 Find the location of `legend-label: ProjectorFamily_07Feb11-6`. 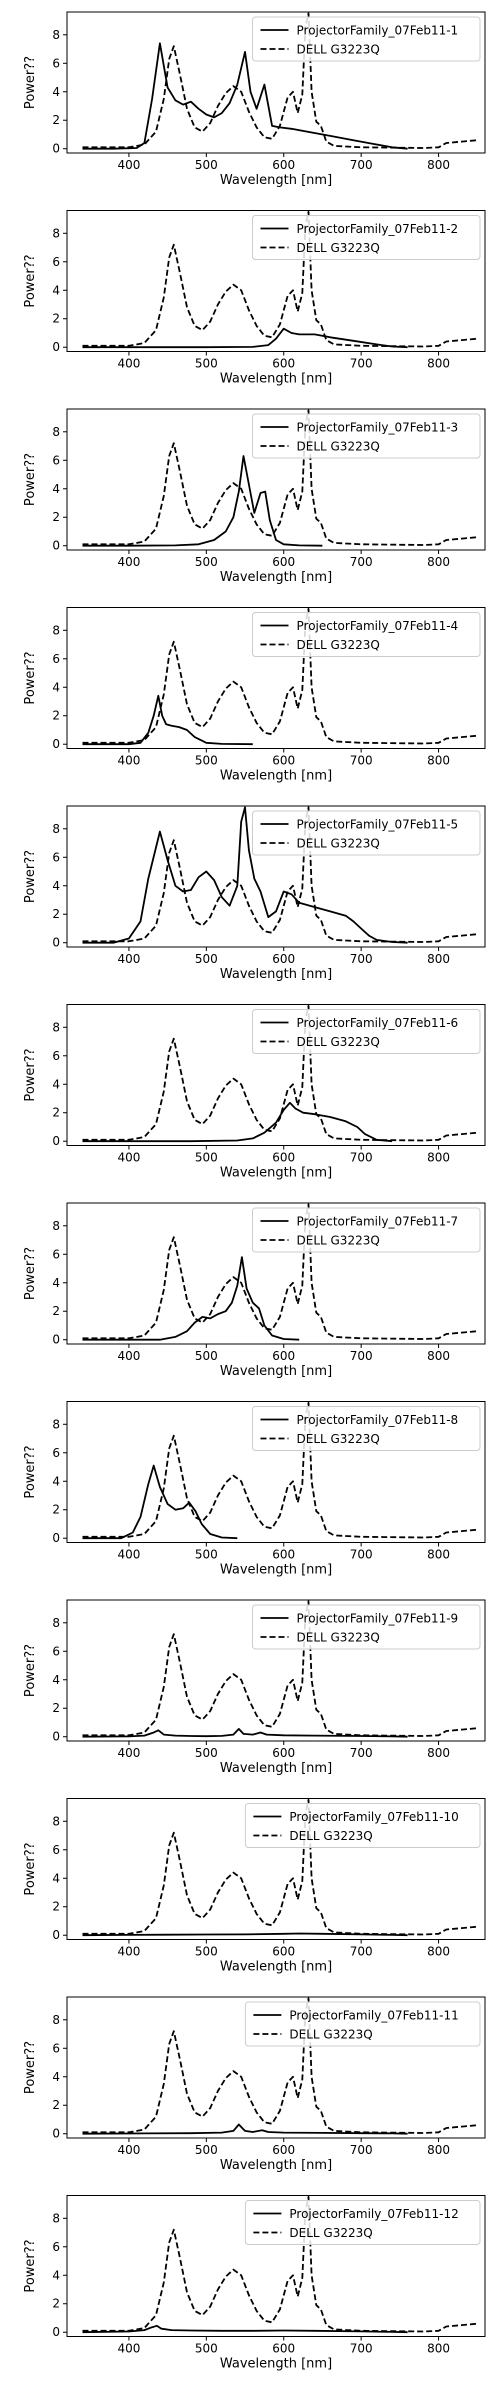

legend-label: ProjectorFamily_07Feb11-6 is located at coordinates (378, 1023).